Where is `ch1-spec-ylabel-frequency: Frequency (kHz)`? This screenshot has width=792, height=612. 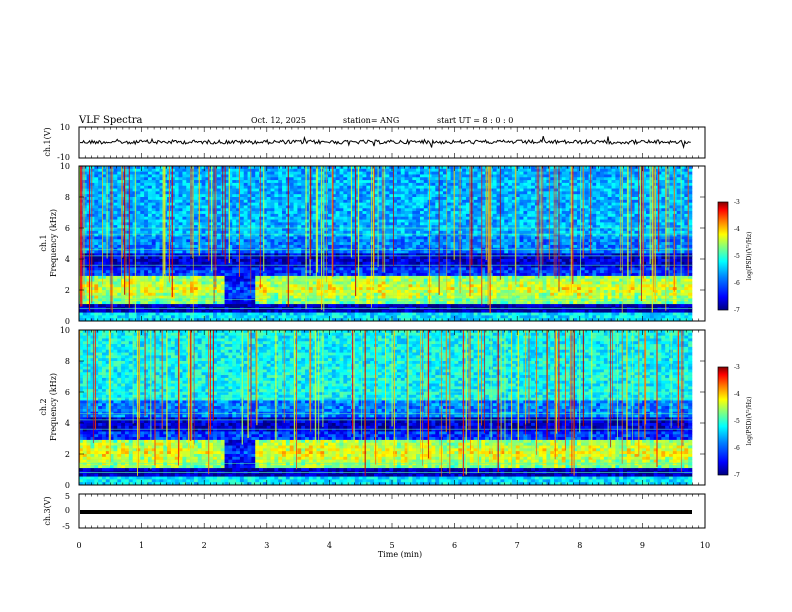
ch1-spec-ylabel-frequency: Frequency (kHz) is located at coordinates (53, 243).